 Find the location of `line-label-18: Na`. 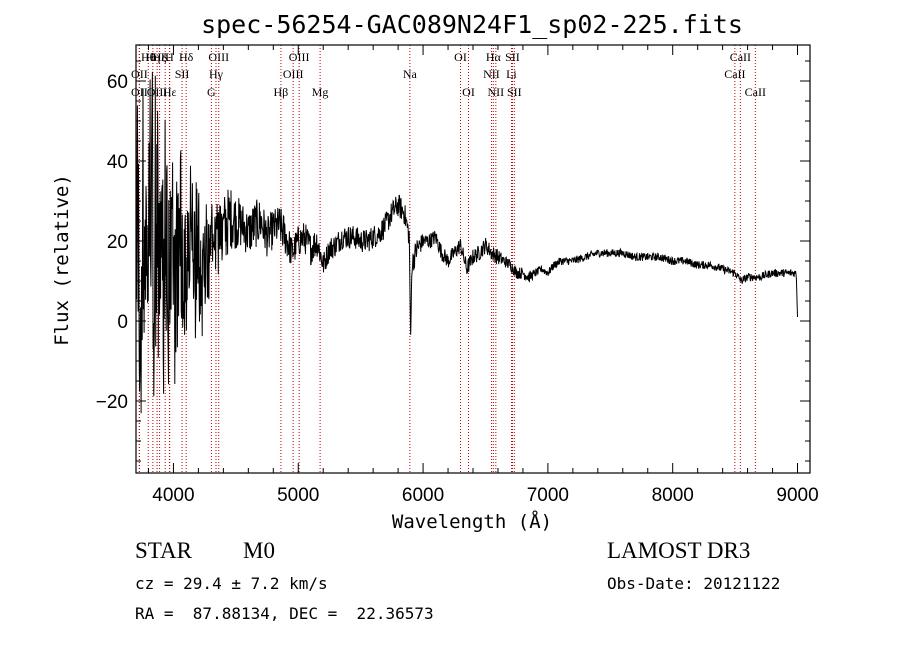

line-label-18: Na is located at coordinates (410, 74).